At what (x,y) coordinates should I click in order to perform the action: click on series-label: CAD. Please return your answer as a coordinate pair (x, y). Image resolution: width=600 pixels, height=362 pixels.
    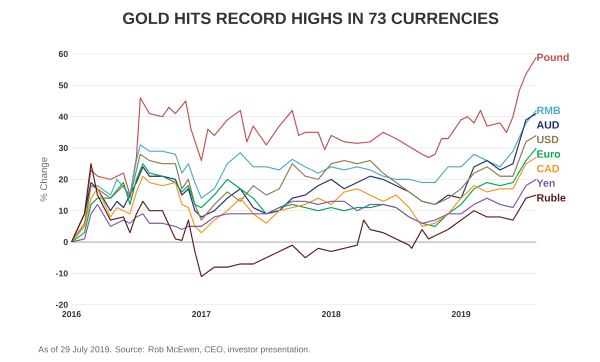
    Looking at the image, I should click on (547, 169).